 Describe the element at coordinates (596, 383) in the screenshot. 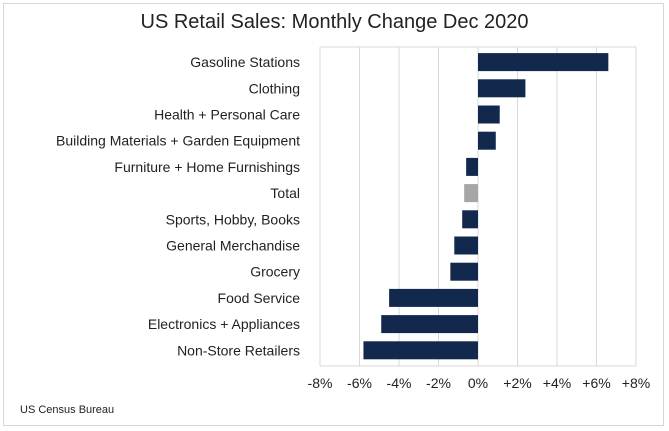

I see `x-tick-label: +6%` at that location.